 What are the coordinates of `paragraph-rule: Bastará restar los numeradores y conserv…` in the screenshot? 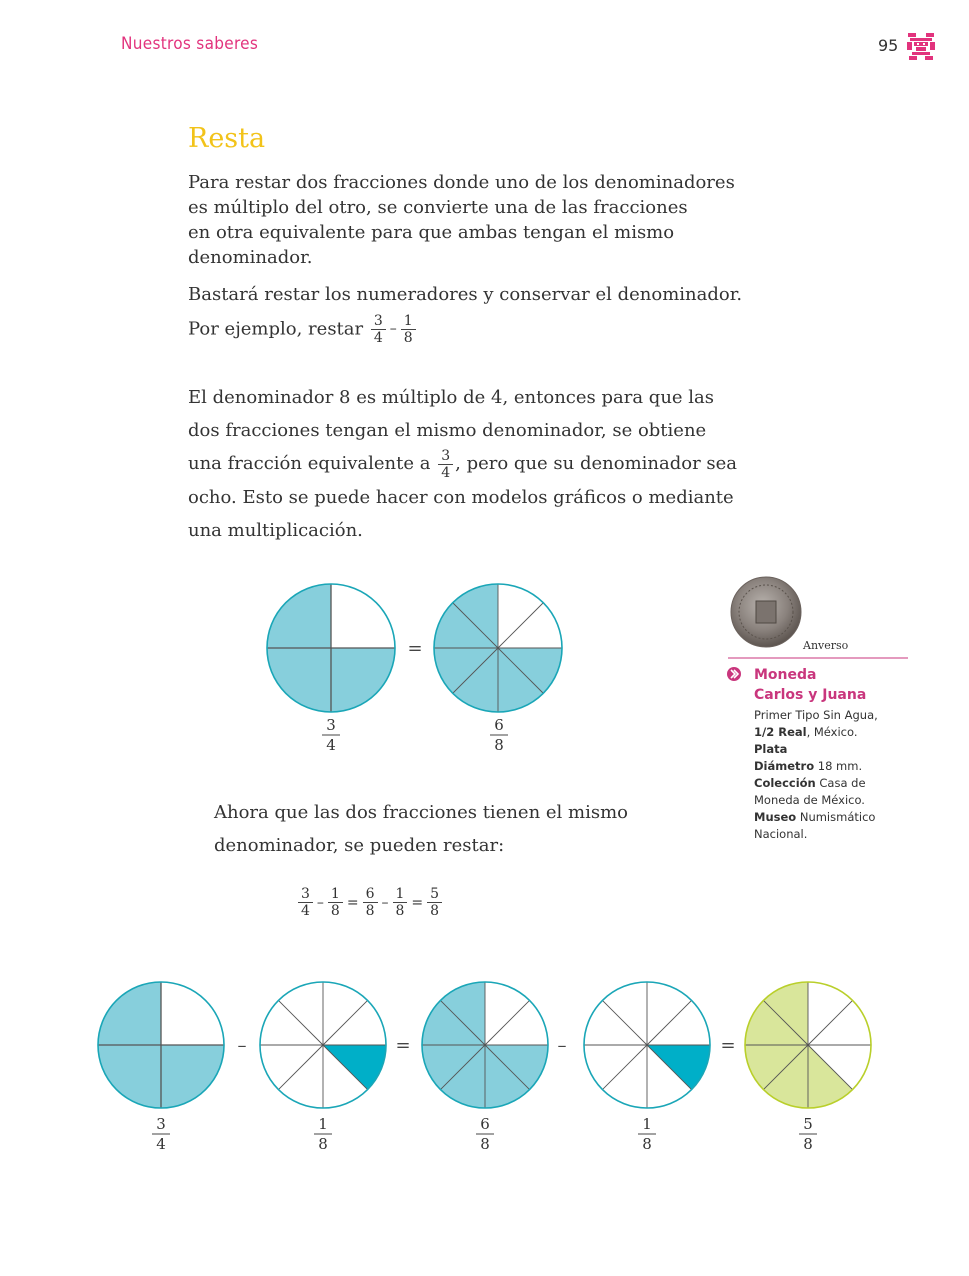 It's located at (478, 314).